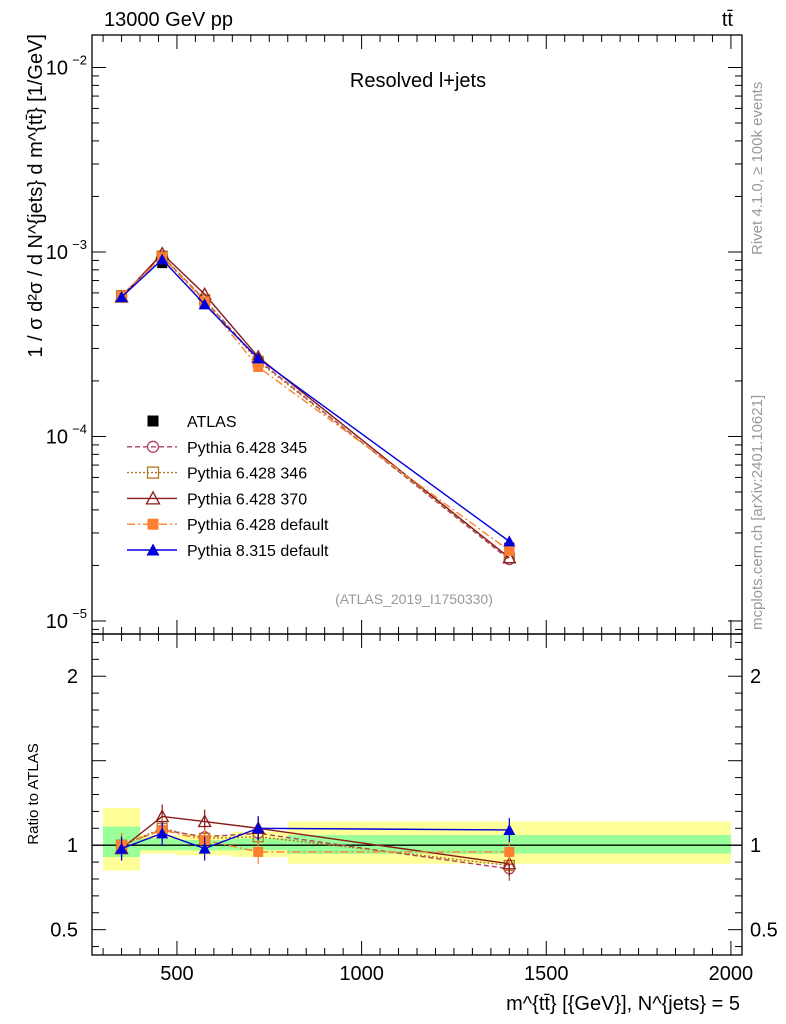 The height and width of the screenshot is (1024, 786). What do you see at coordinates (623, 1004) in the screenshot?
I see `x-axis-label: m^{tt̄} [{GeV}], N^{jets} = 5` at bounding box center [623, 1004].